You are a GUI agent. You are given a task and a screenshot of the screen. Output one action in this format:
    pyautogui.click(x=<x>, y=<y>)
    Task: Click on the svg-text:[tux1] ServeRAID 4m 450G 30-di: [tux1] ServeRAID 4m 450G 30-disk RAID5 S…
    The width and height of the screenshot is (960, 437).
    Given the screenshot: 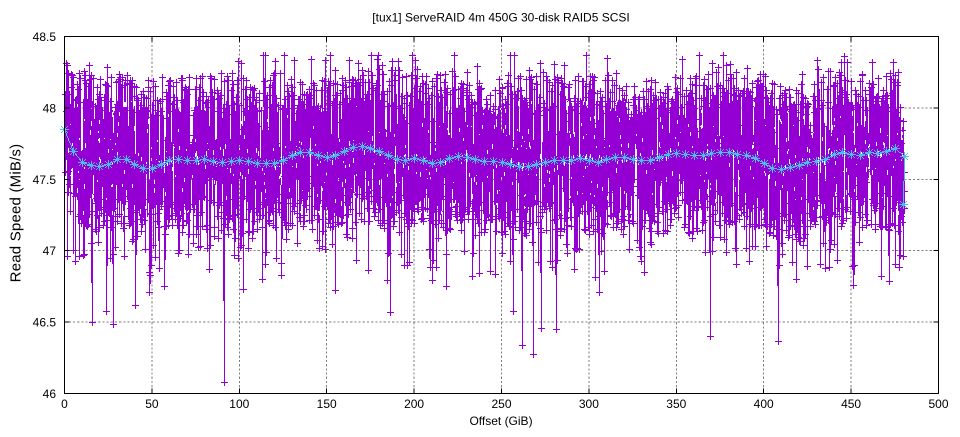 What is the action you would take?
    pyautogui.click(x=500, y=18)
    